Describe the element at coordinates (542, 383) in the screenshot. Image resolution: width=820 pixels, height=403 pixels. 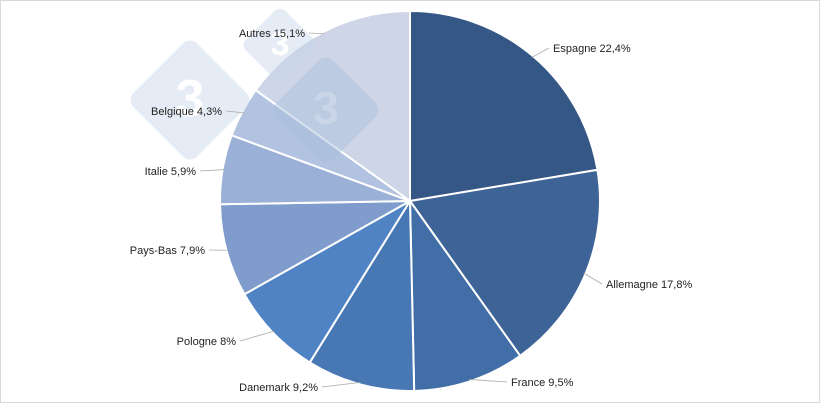
I see `slice-label: France 9,5%` at that location.